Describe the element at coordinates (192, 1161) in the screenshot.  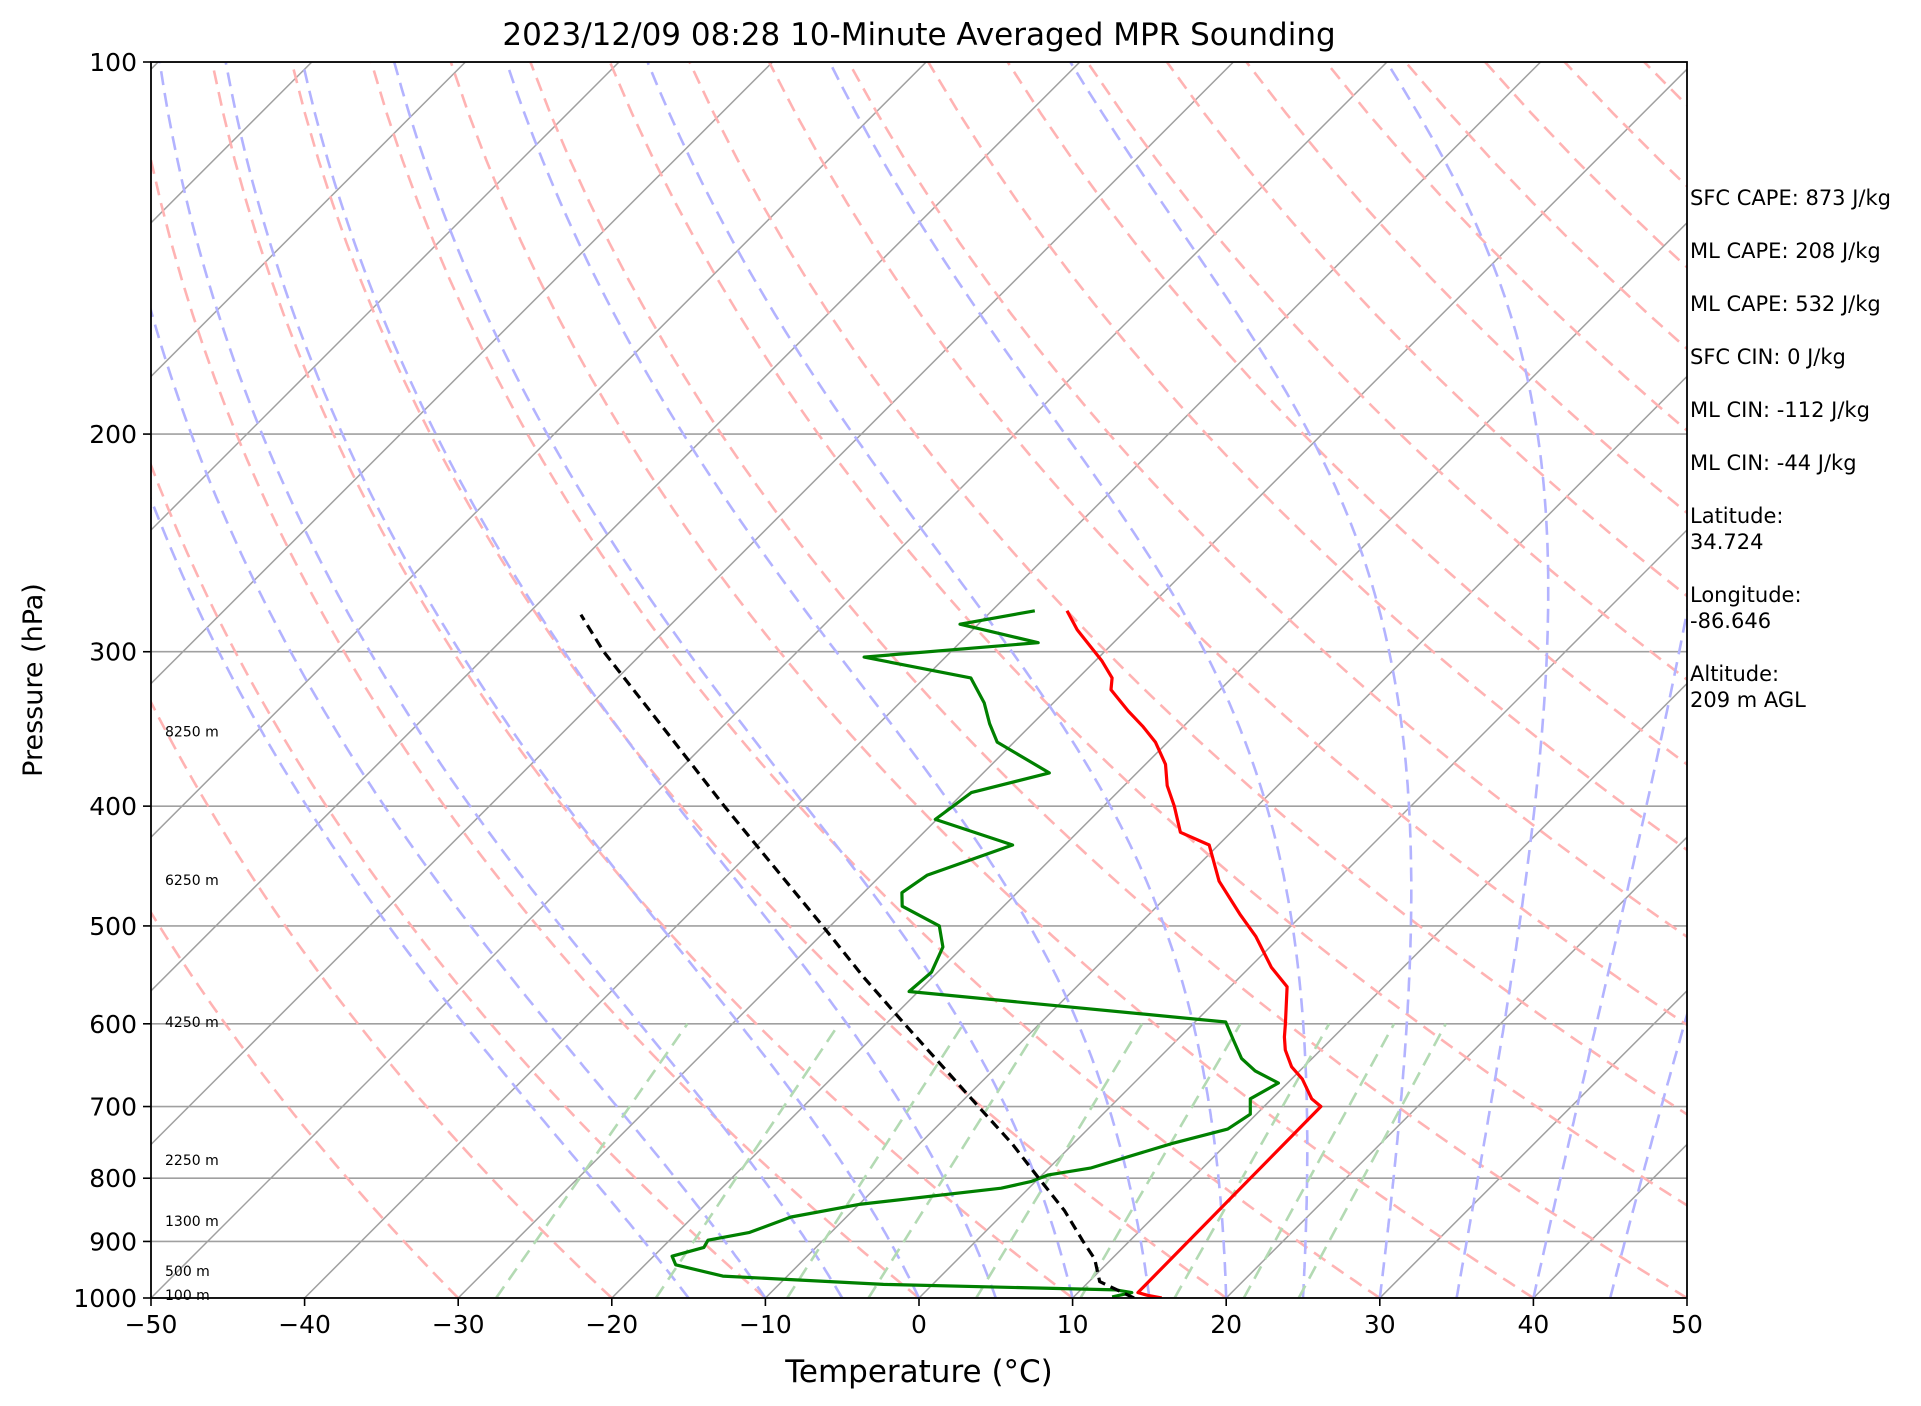
I see `height-label: 2250 m` at that location.